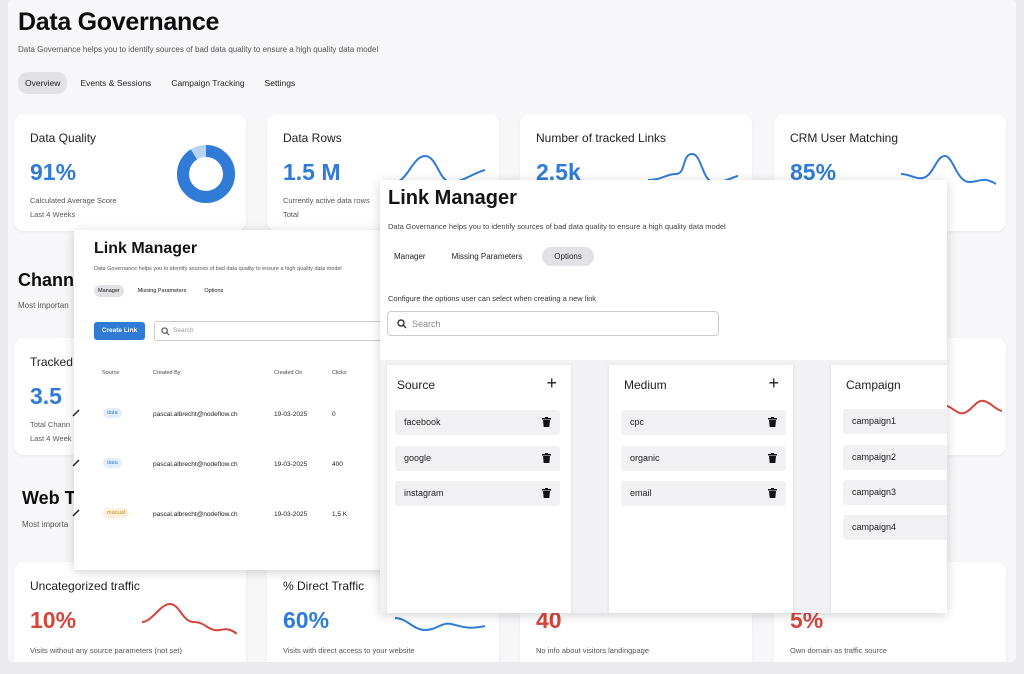  What do you see at coordinates (838, 650) in the screenshot?
I see `card-subtitle: Own domain as traffic source` at bounding box center [838, 650].